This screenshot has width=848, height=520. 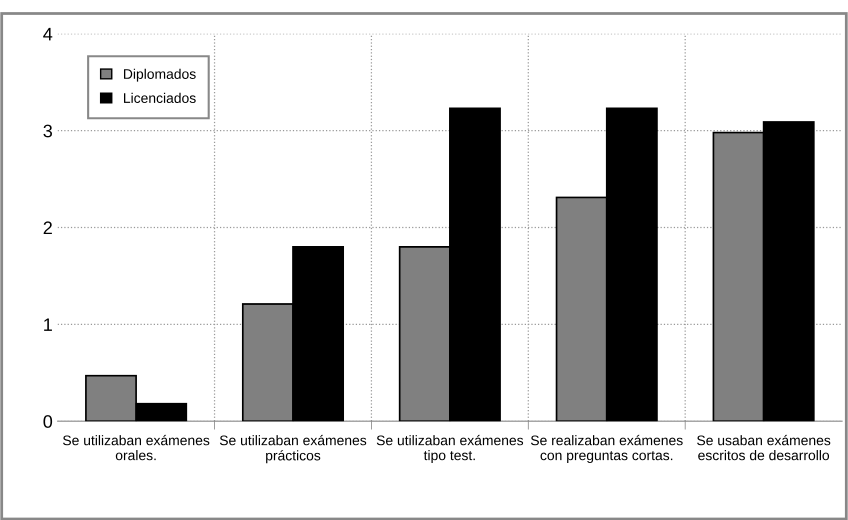 I want to click on legend-label: Diplomados, so click(x=160, y=75).